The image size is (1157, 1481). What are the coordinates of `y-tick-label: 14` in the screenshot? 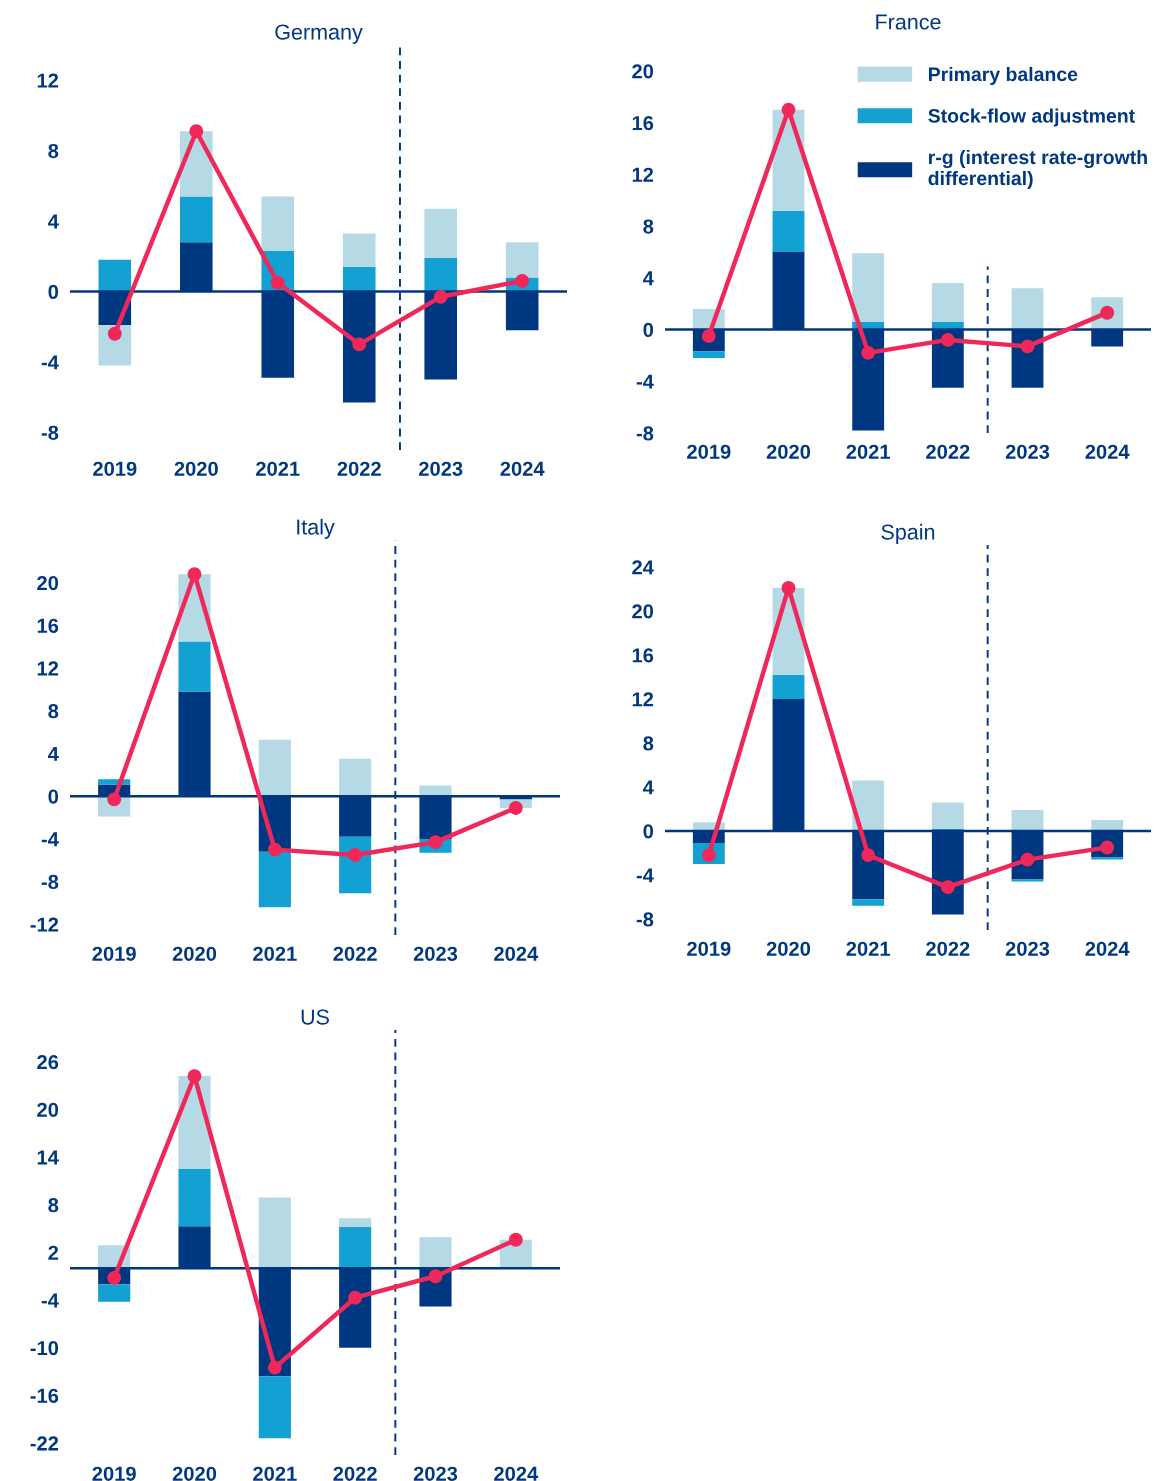 It's located at (48, 1157).